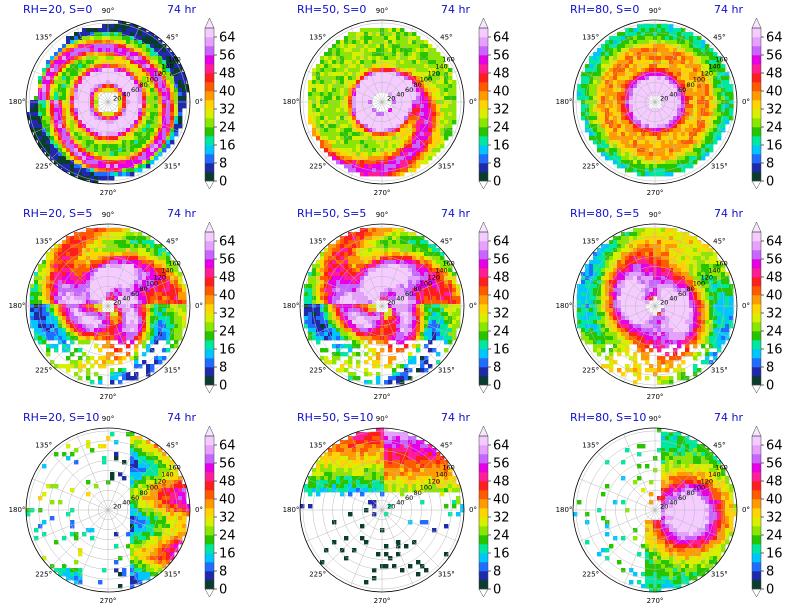 The height and width of the screenshot is (612, 785). What do you see at coordinates (61, 417) in the screenshot?
I see `panel-title: RH=20, S=10` at bounding box center [61, 417].